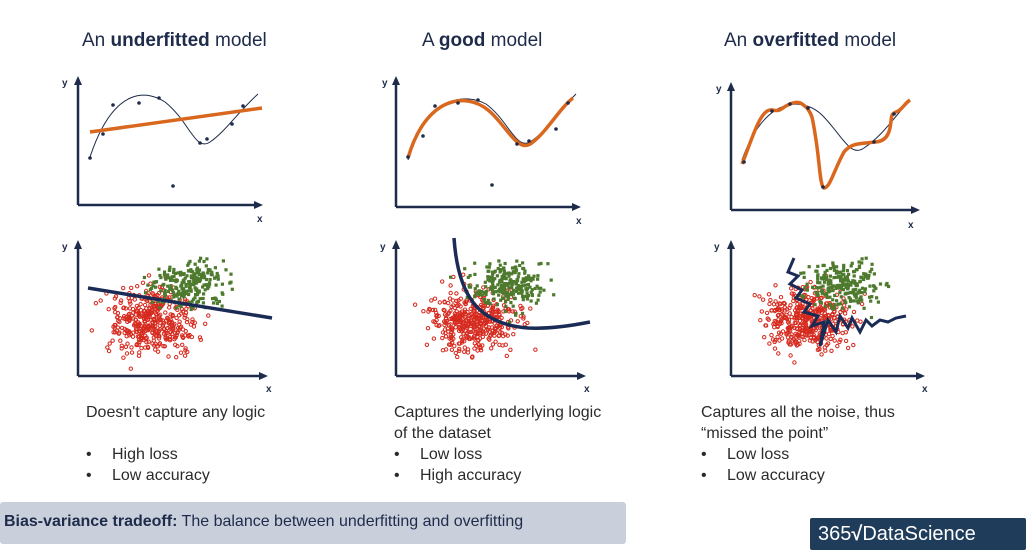 The height and width of the screenshot is (554, 1028). I want to click on bullet-loss: Low loss, so click(497, 454).